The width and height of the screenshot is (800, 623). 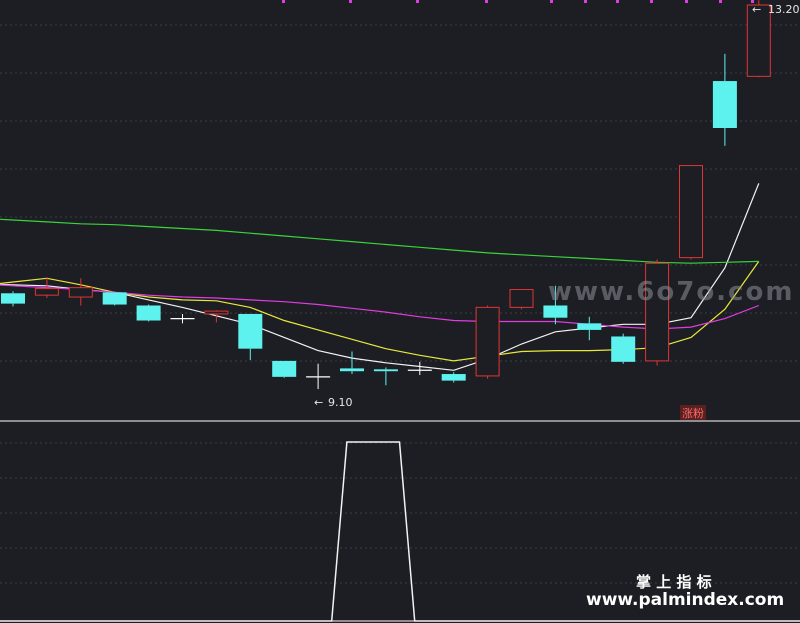 What do you see at coordinates (674, 582) in the screenshot?
I see `watermark-bottom-title: 掌 上 指 标` at bounding box center [674, 582].